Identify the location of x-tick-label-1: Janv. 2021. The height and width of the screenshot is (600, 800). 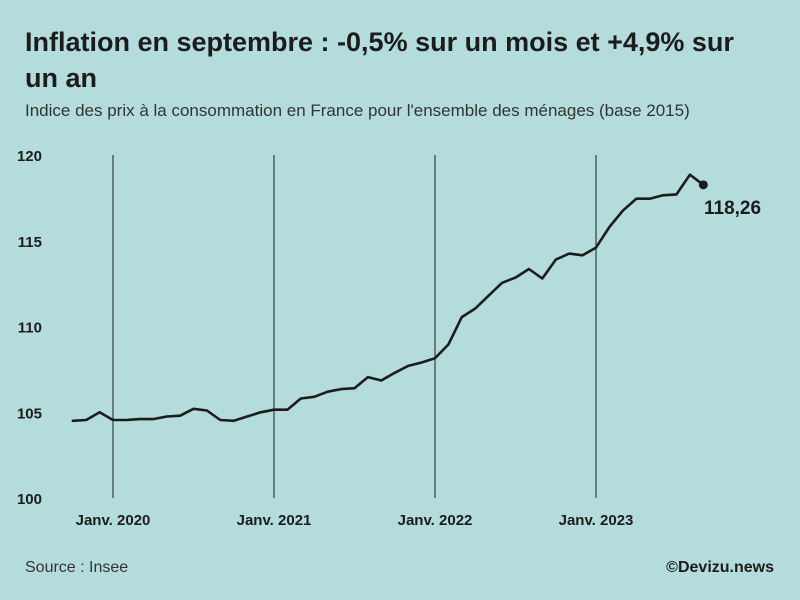
(274, 520).